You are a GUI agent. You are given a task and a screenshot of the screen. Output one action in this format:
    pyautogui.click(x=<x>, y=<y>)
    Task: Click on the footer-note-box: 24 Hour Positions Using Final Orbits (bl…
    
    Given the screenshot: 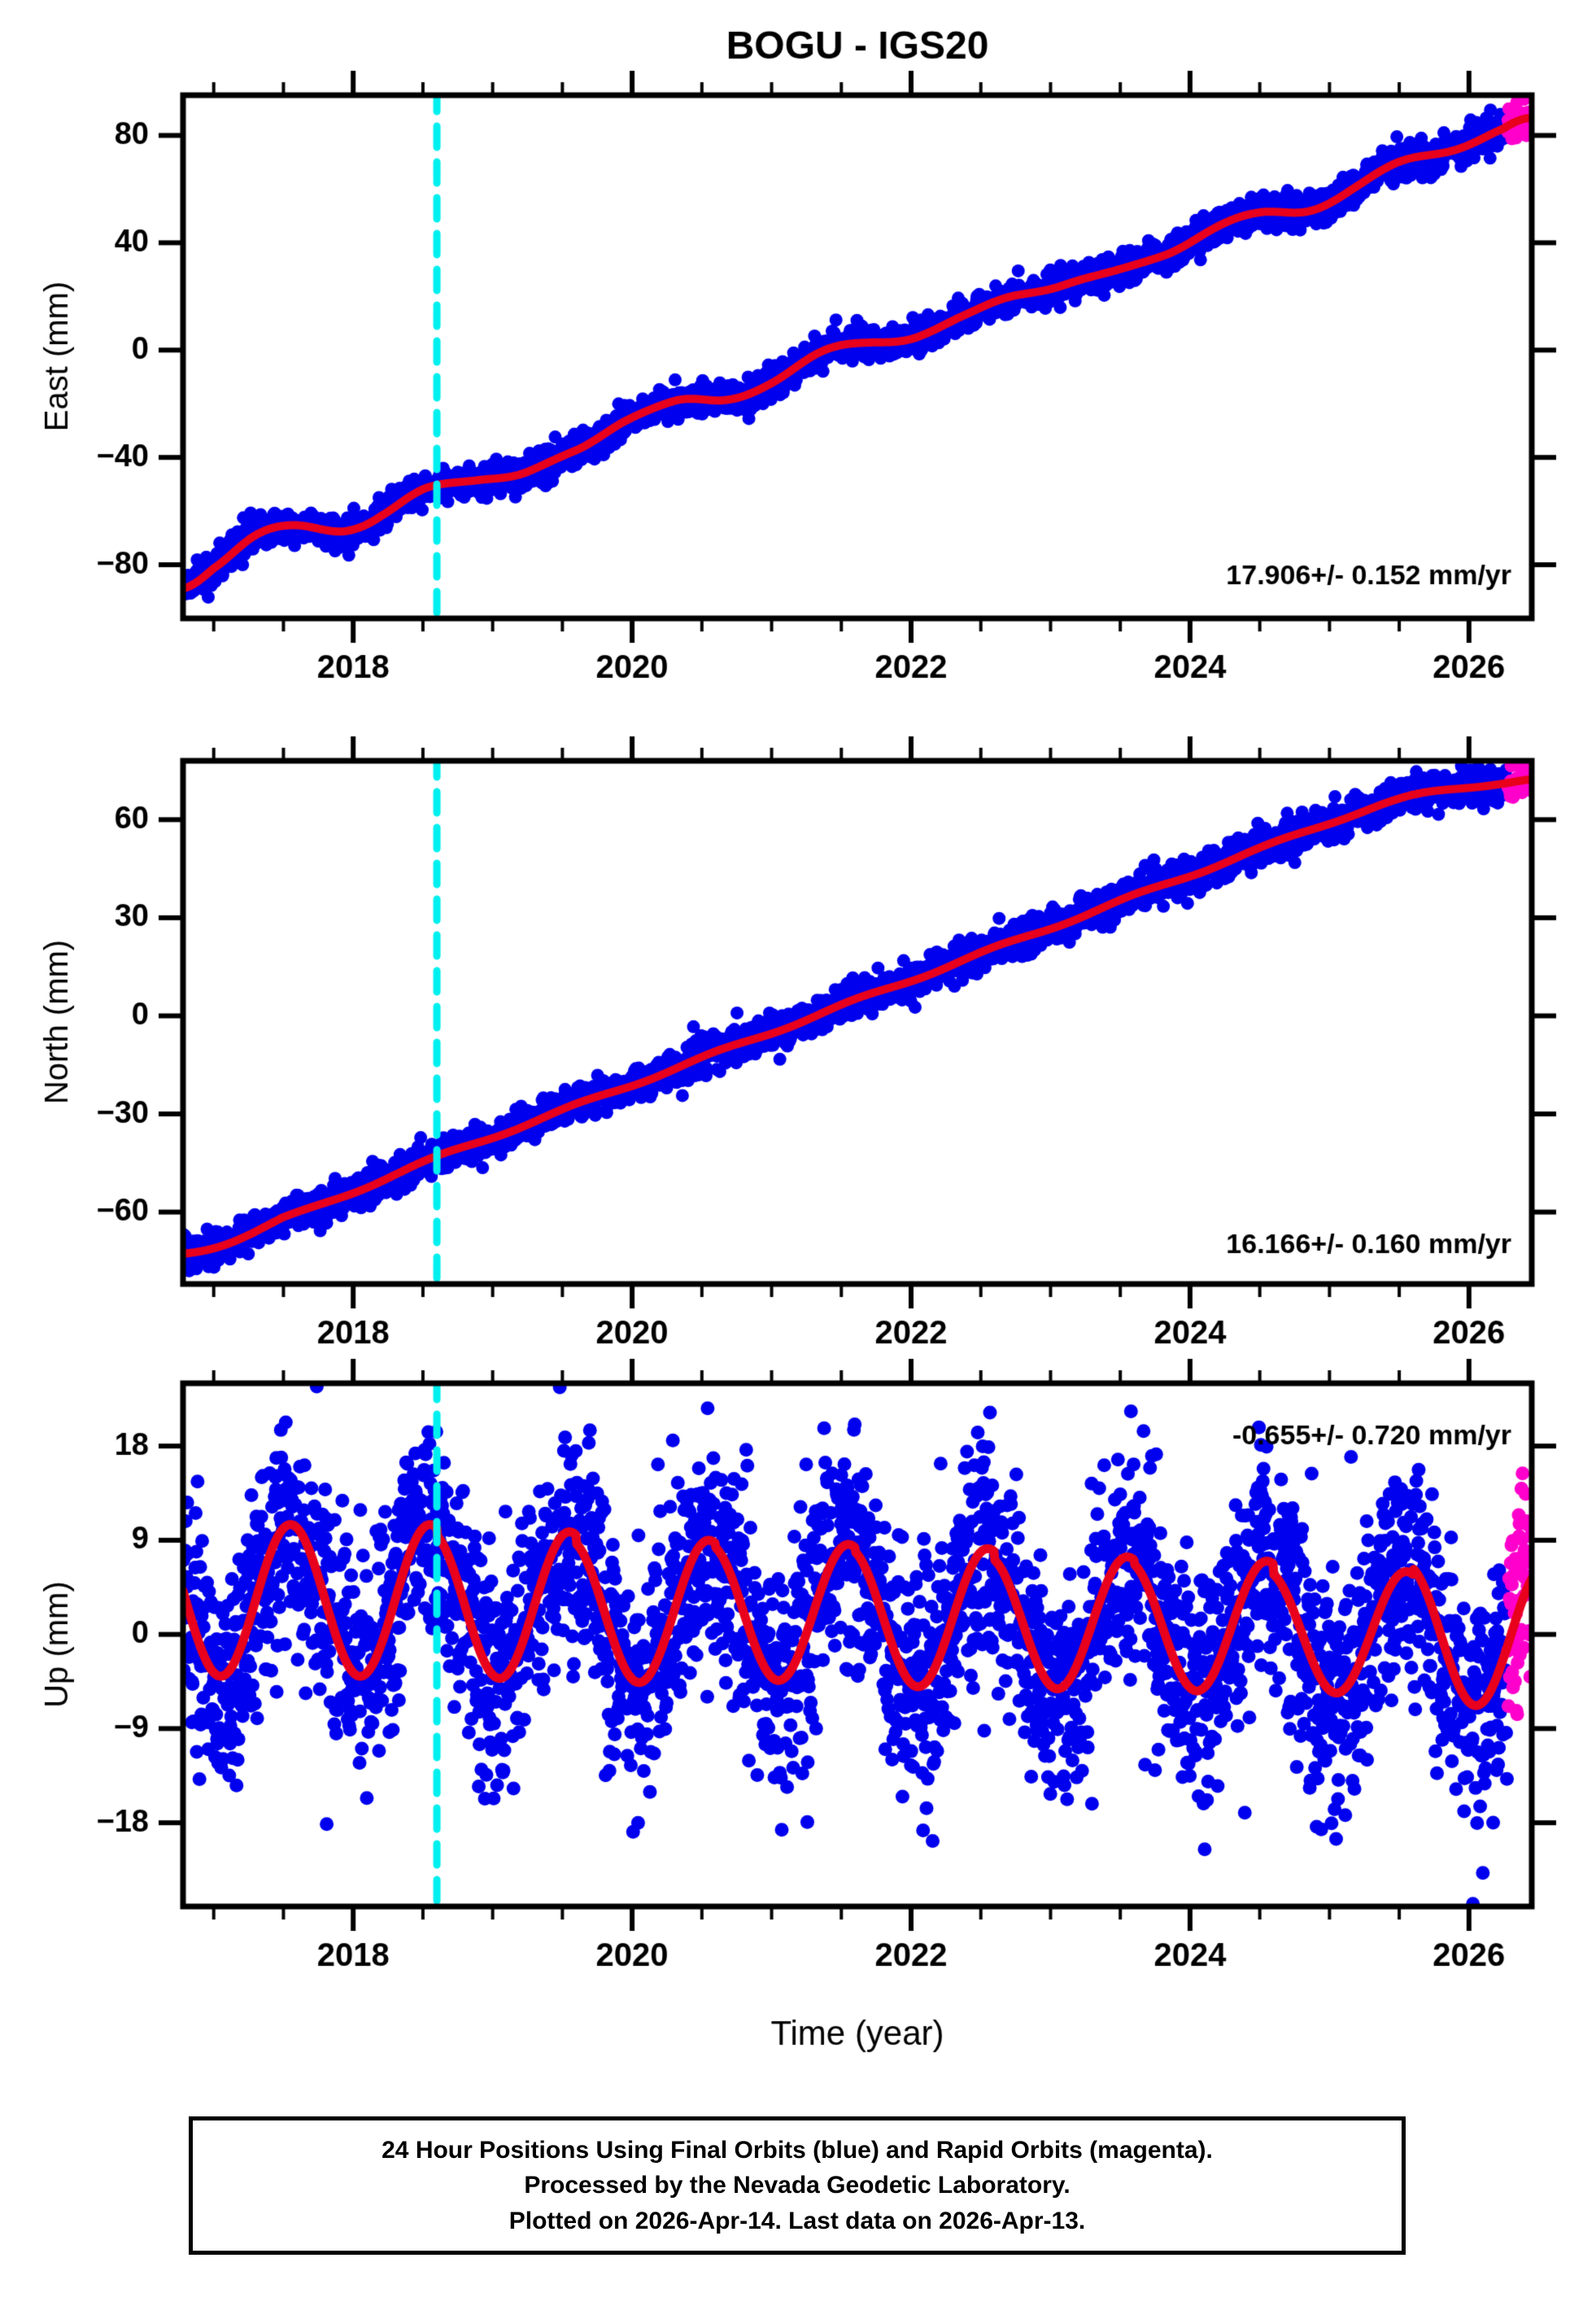 What is the action you would take?
    pyautogui.click(x=797, y=2185)
    